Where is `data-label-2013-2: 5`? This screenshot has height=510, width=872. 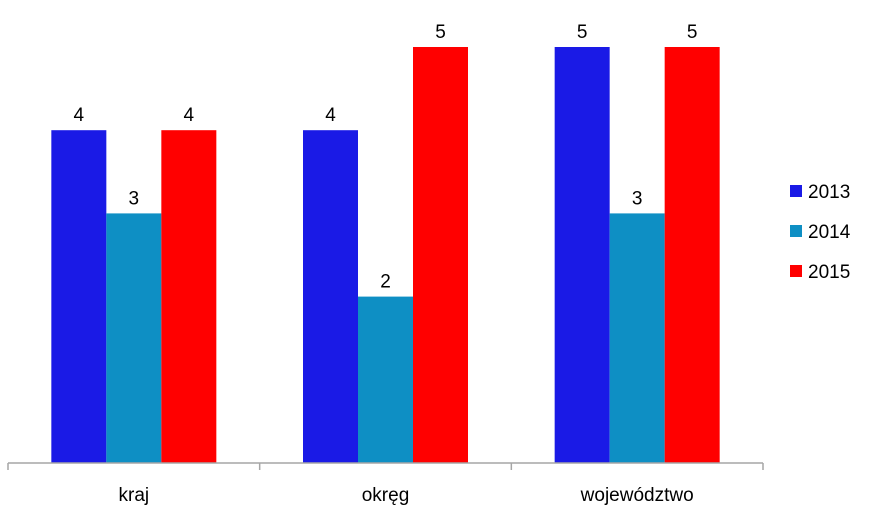
data-label-2013-2: 5 is located at coordinates (582, 32).